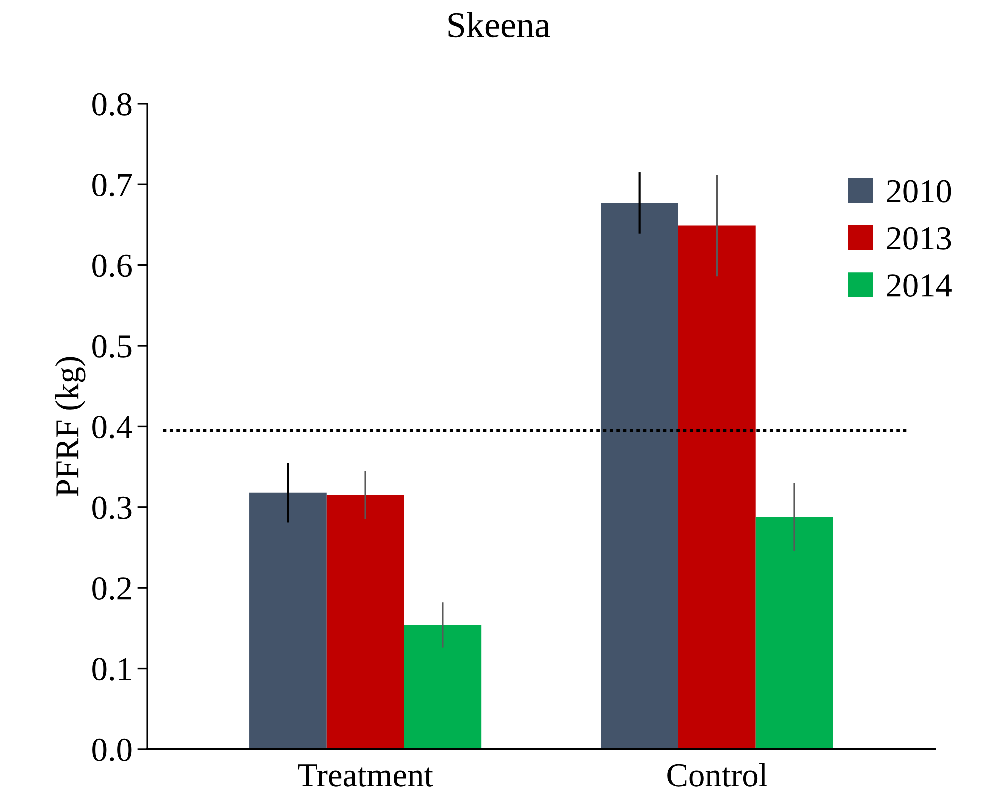  Describe the element at coordinates (112, 427) in the screenshot. I see `y-tick-label: 0.4` at that location.